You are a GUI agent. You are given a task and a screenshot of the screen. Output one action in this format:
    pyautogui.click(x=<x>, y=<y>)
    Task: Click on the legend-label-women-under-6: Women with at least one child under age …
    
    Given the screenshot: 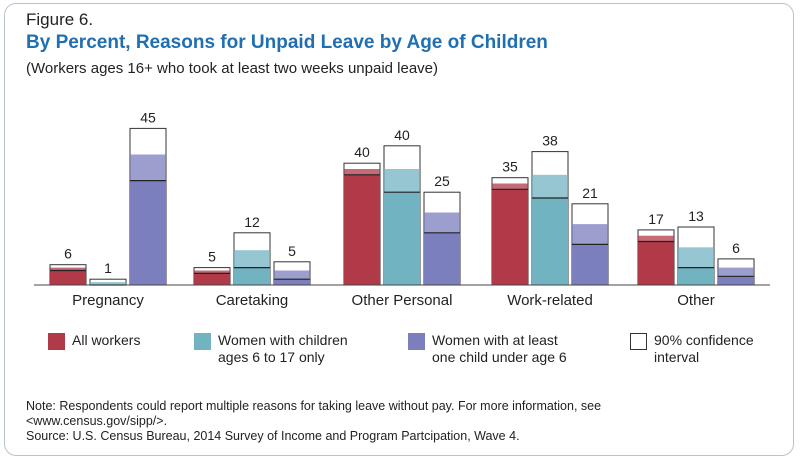 What is the action you would take?
    pyautogui.click(x=499, y=348)
    